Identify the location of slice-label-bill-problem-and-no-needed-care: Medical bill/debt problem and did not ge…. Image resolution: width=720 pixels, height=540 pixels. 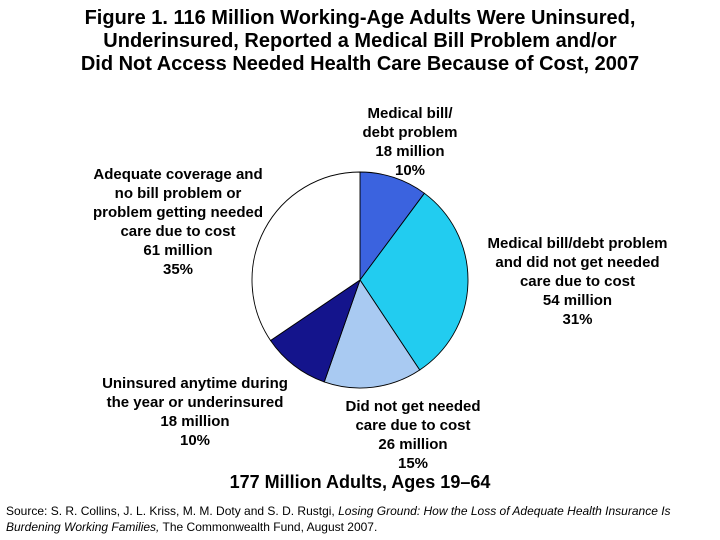
(577, 281).